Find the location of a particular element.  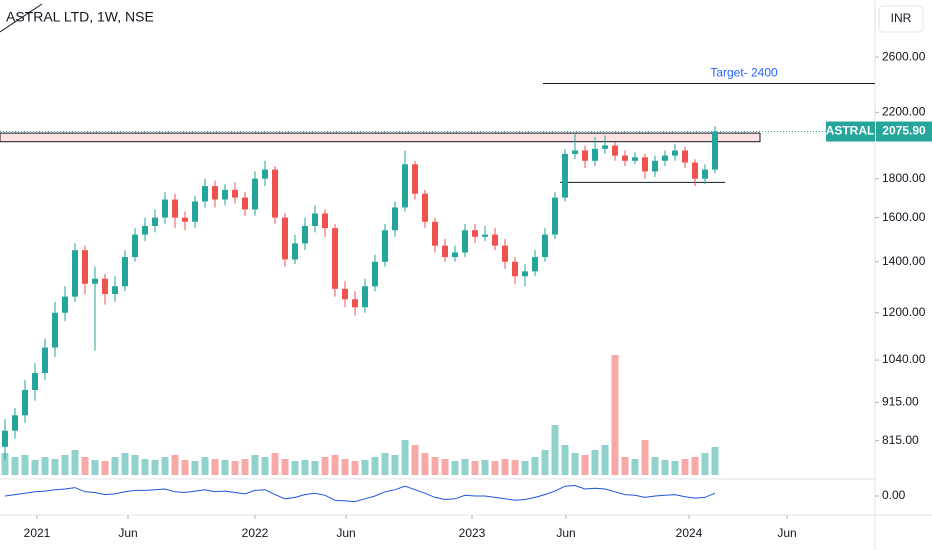

trendline is located at coordinates (21, 18).